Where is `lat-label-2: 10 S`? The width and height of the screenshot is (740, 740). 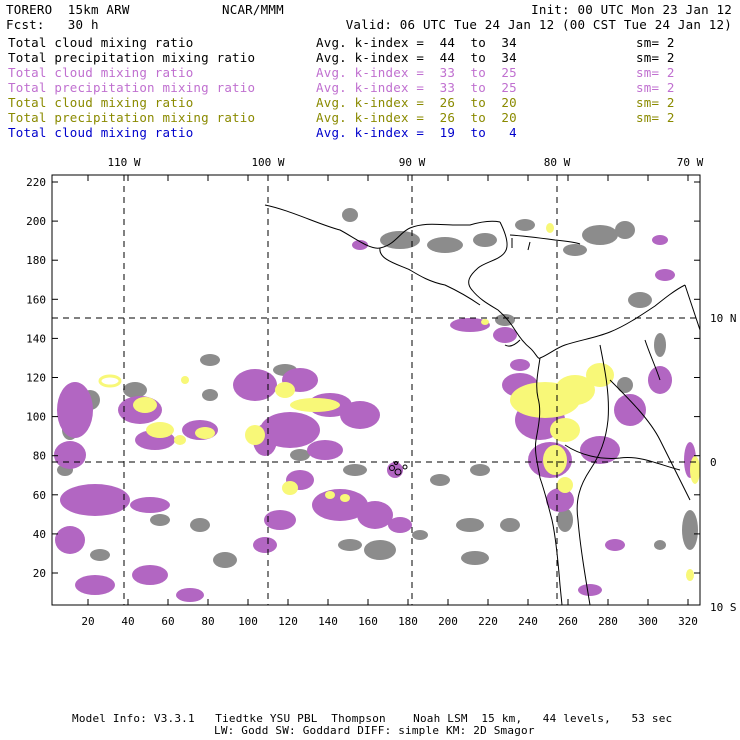 lat-label-2: 10 S is located at coordinates (723, 607).